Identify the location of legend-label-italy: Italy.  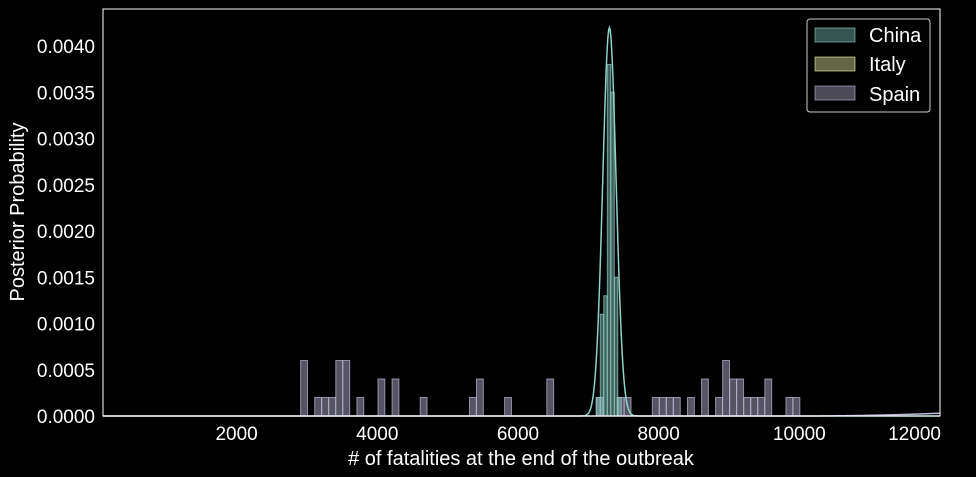
(887, 65).